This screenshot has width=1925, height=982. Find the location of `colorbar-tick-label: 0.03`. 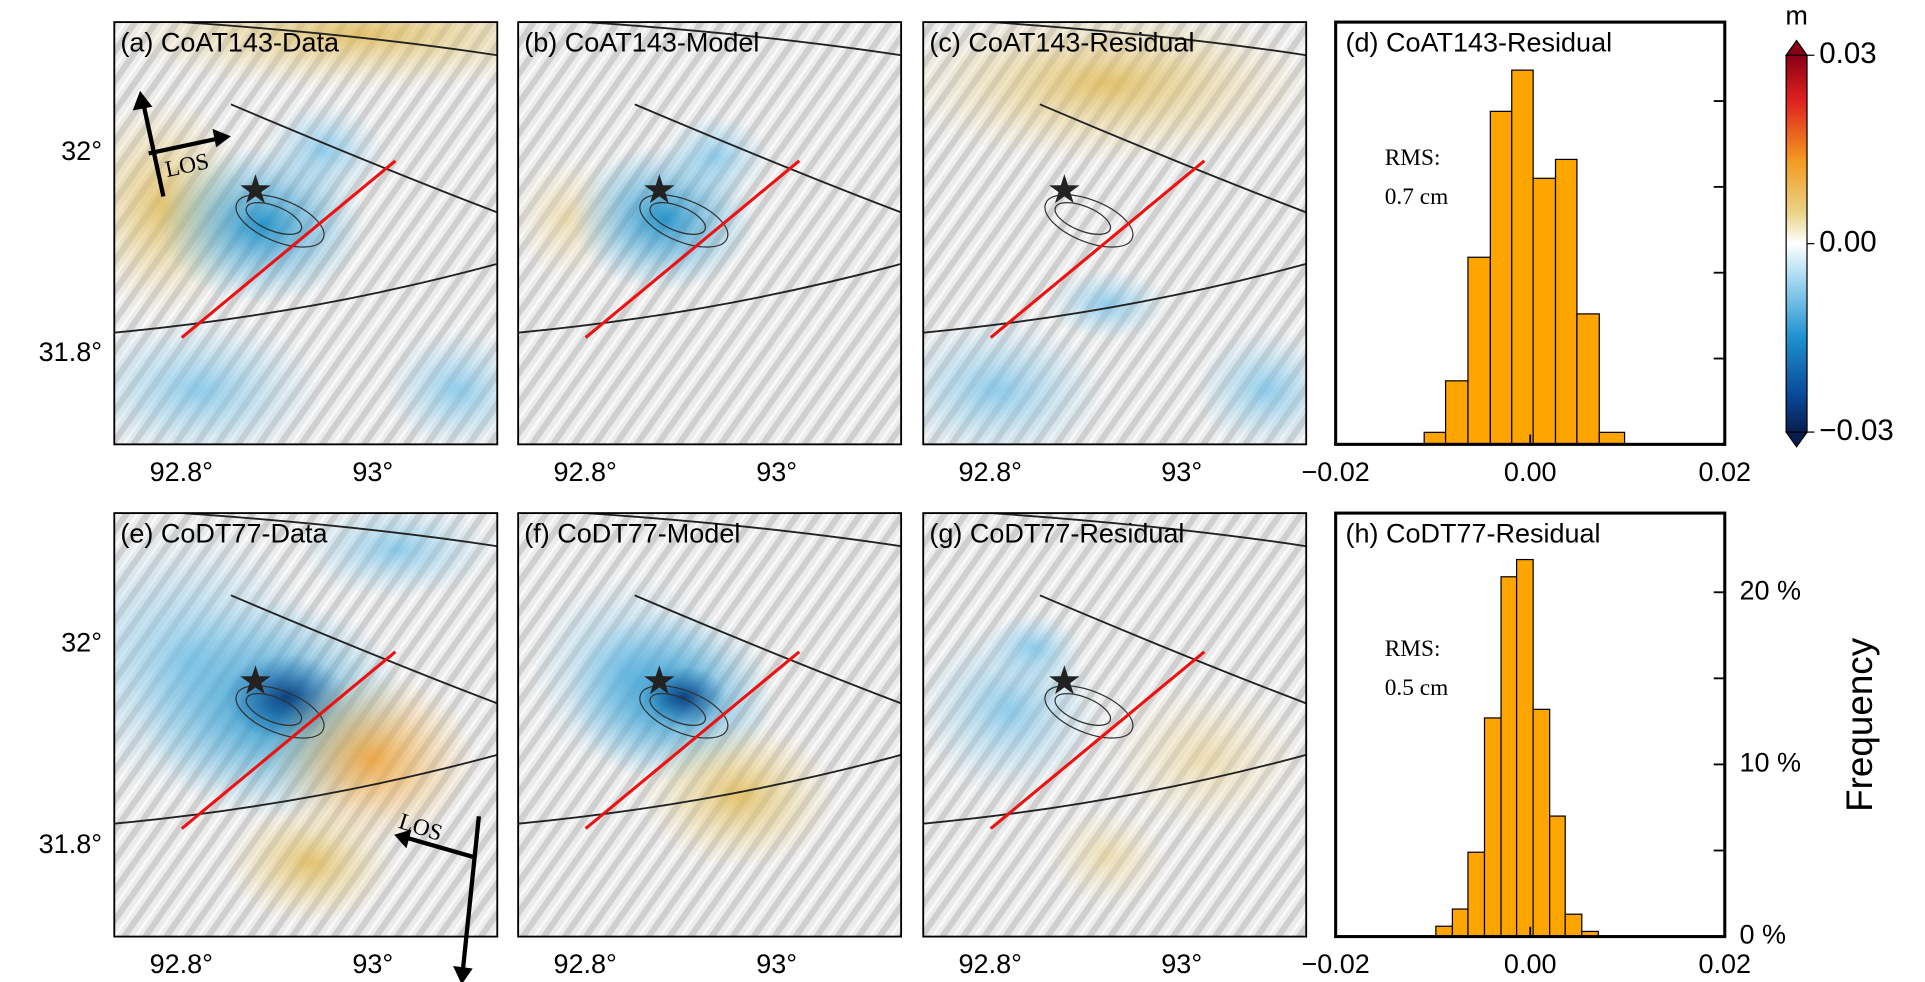

colorbar-tick-label: 0.03 is located at coordinates (1847, 53).